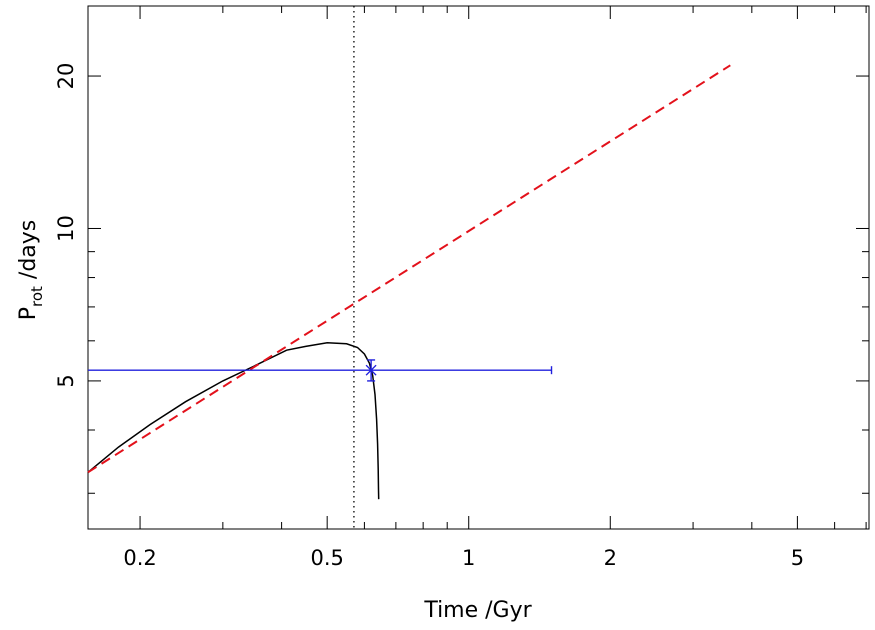  Describe the element at coordinates (468, 558) in the screenshot. I see `x-tick-label: 1` at that location.